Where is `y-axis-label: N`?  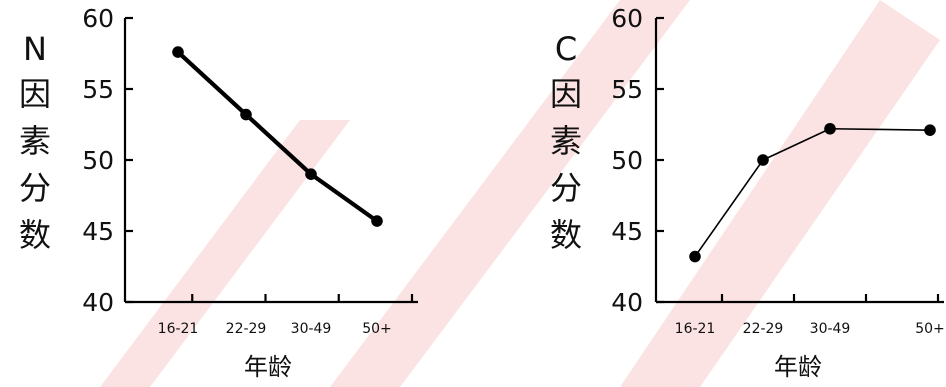
y-axis-label: N is located at coordinates (35, 49).